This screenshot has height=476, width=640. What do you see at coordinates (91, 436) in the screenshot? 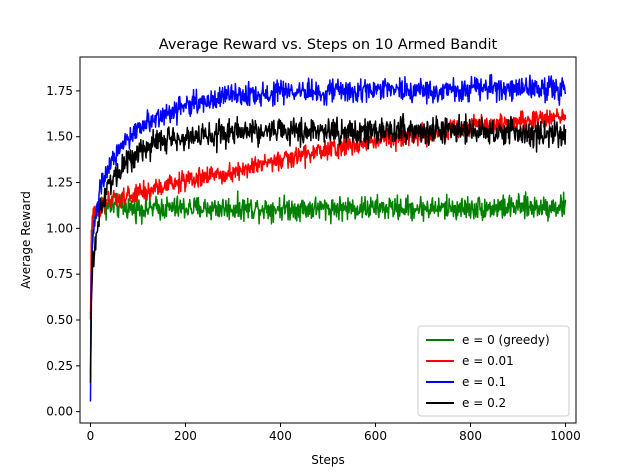
I see `x-tick-label: 0` at bounding box center [91, 436].